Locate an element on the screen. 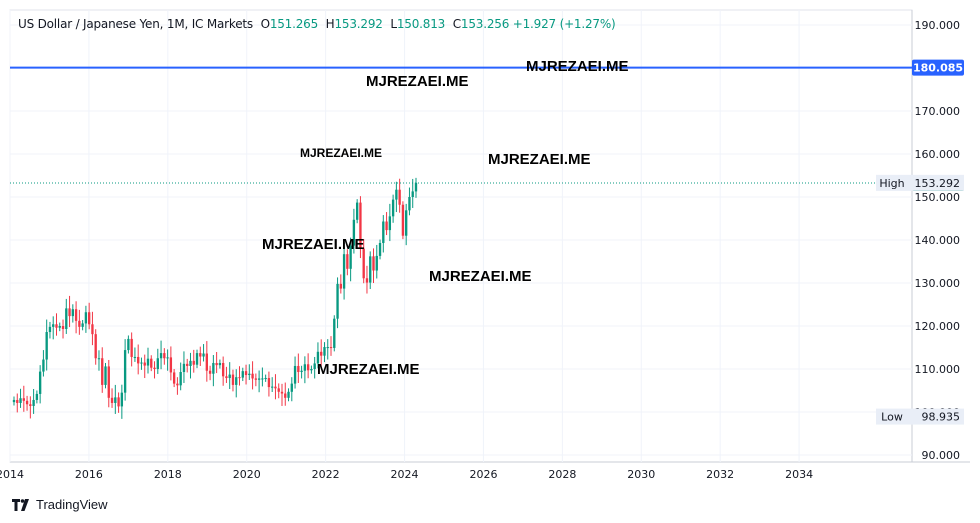  tradingview-label: TradingView is located at coordinates (72, 504).